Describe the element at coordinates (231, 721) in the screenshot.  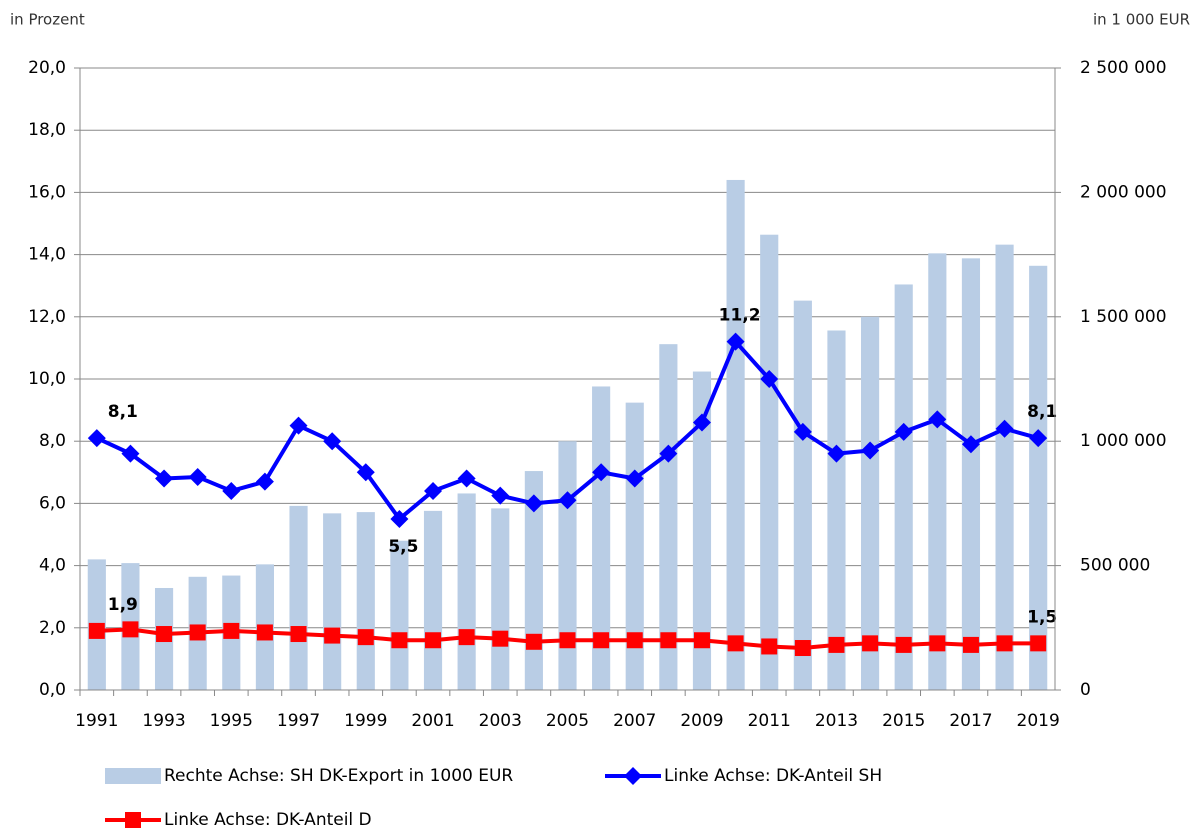
I see `x-tick-label: 1995` at that location.